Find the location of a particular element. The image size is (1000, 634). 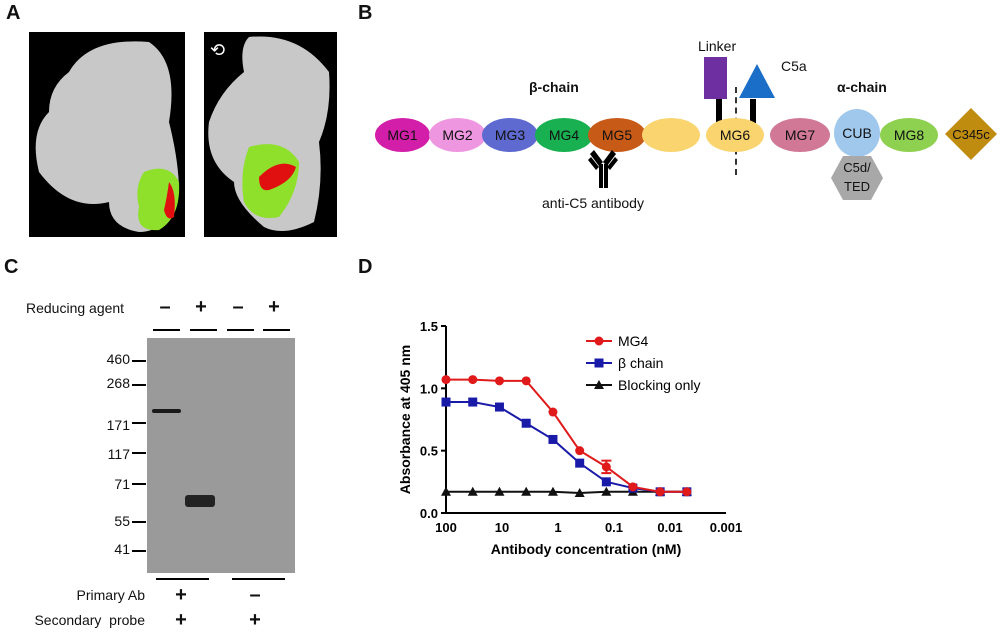

domain-label: MG3 is located at coordinates (510, 135).